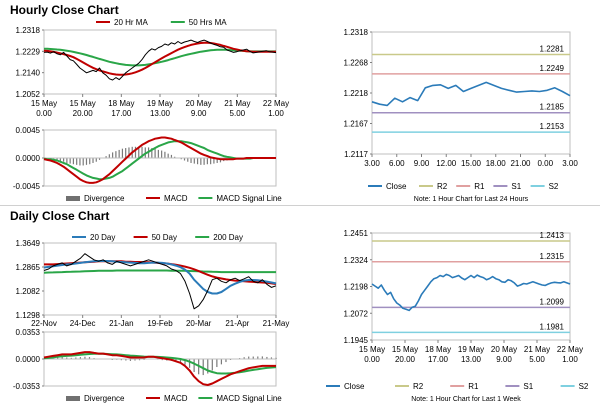  Describe the element at coordinates (552, 68) in the screenshot. I see `hourly-pivot-r1-label: 1.2249` at that location.